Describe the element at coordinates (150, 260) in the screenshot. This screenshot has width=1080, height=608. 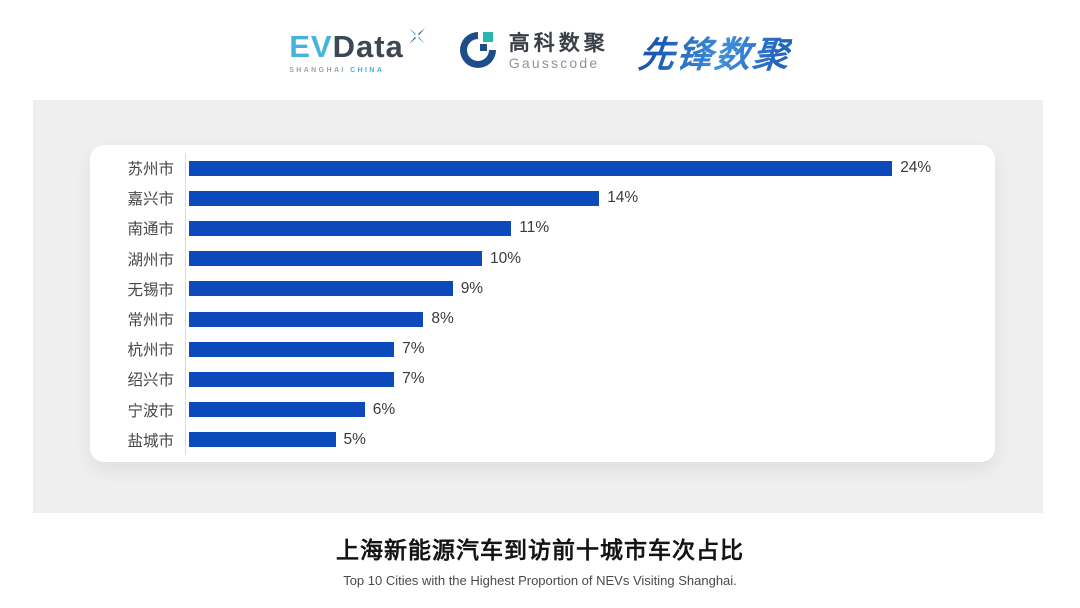
I see `category-label: 湖州市` at that location.